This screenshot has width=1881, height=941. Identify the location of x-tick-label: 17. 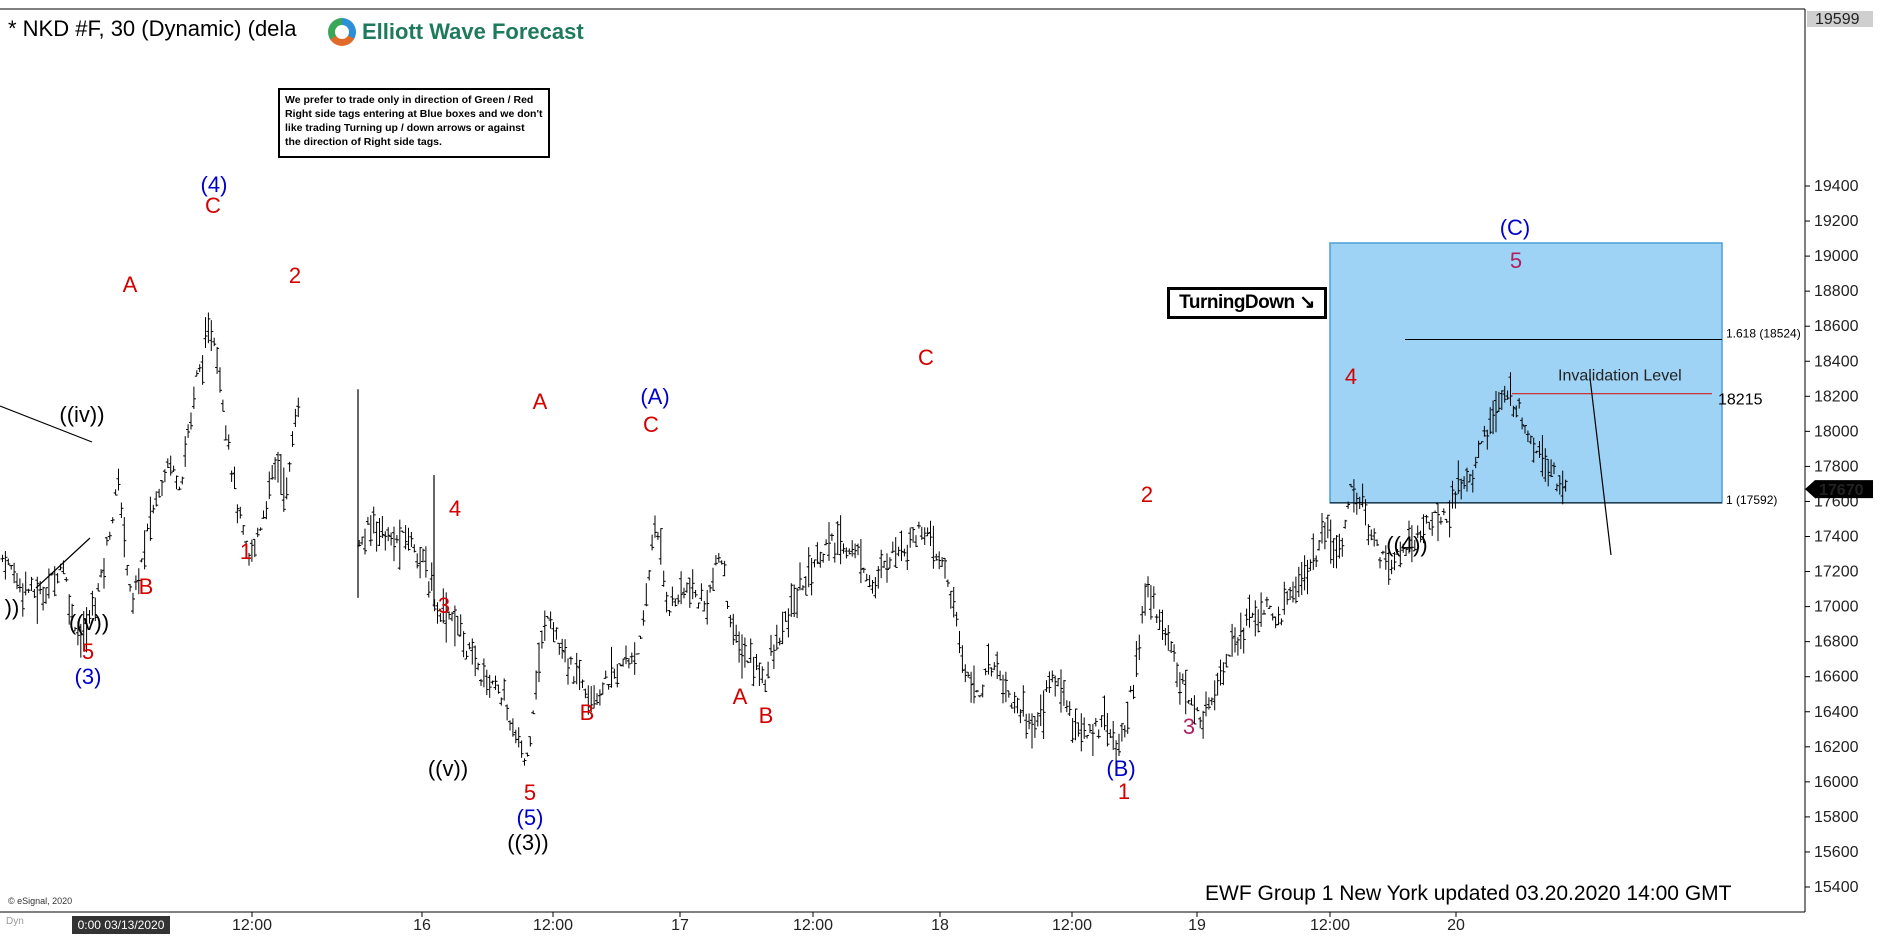
(680, 925).